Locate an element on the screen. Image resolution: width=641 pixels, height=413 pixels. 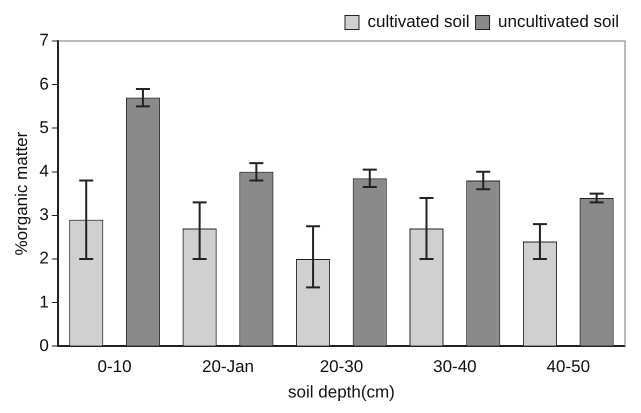
x-tick-label: 30-40 is located at coordinates (455, 366).